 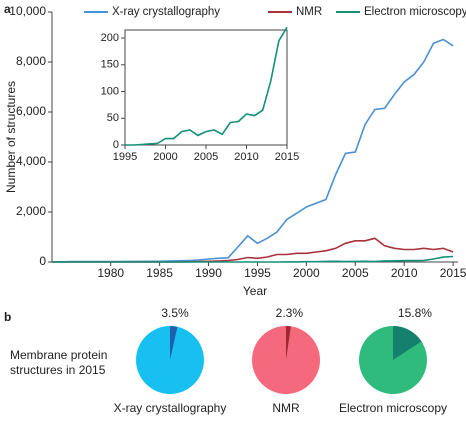 What do you see at coordinates (7, 9) in the screenshot?
I see `panel-label: a` at bounding box center [7, 9].